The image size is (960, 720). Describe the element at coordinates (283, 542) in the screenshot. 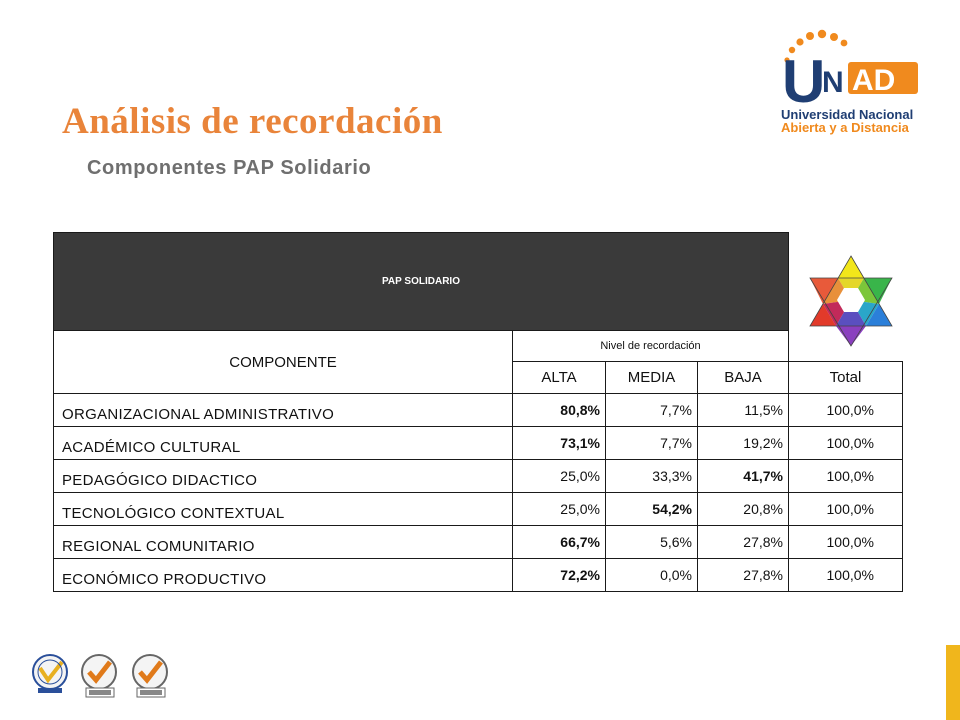

I see `component-name: REGIONAL COMUNITARIO` at that location.